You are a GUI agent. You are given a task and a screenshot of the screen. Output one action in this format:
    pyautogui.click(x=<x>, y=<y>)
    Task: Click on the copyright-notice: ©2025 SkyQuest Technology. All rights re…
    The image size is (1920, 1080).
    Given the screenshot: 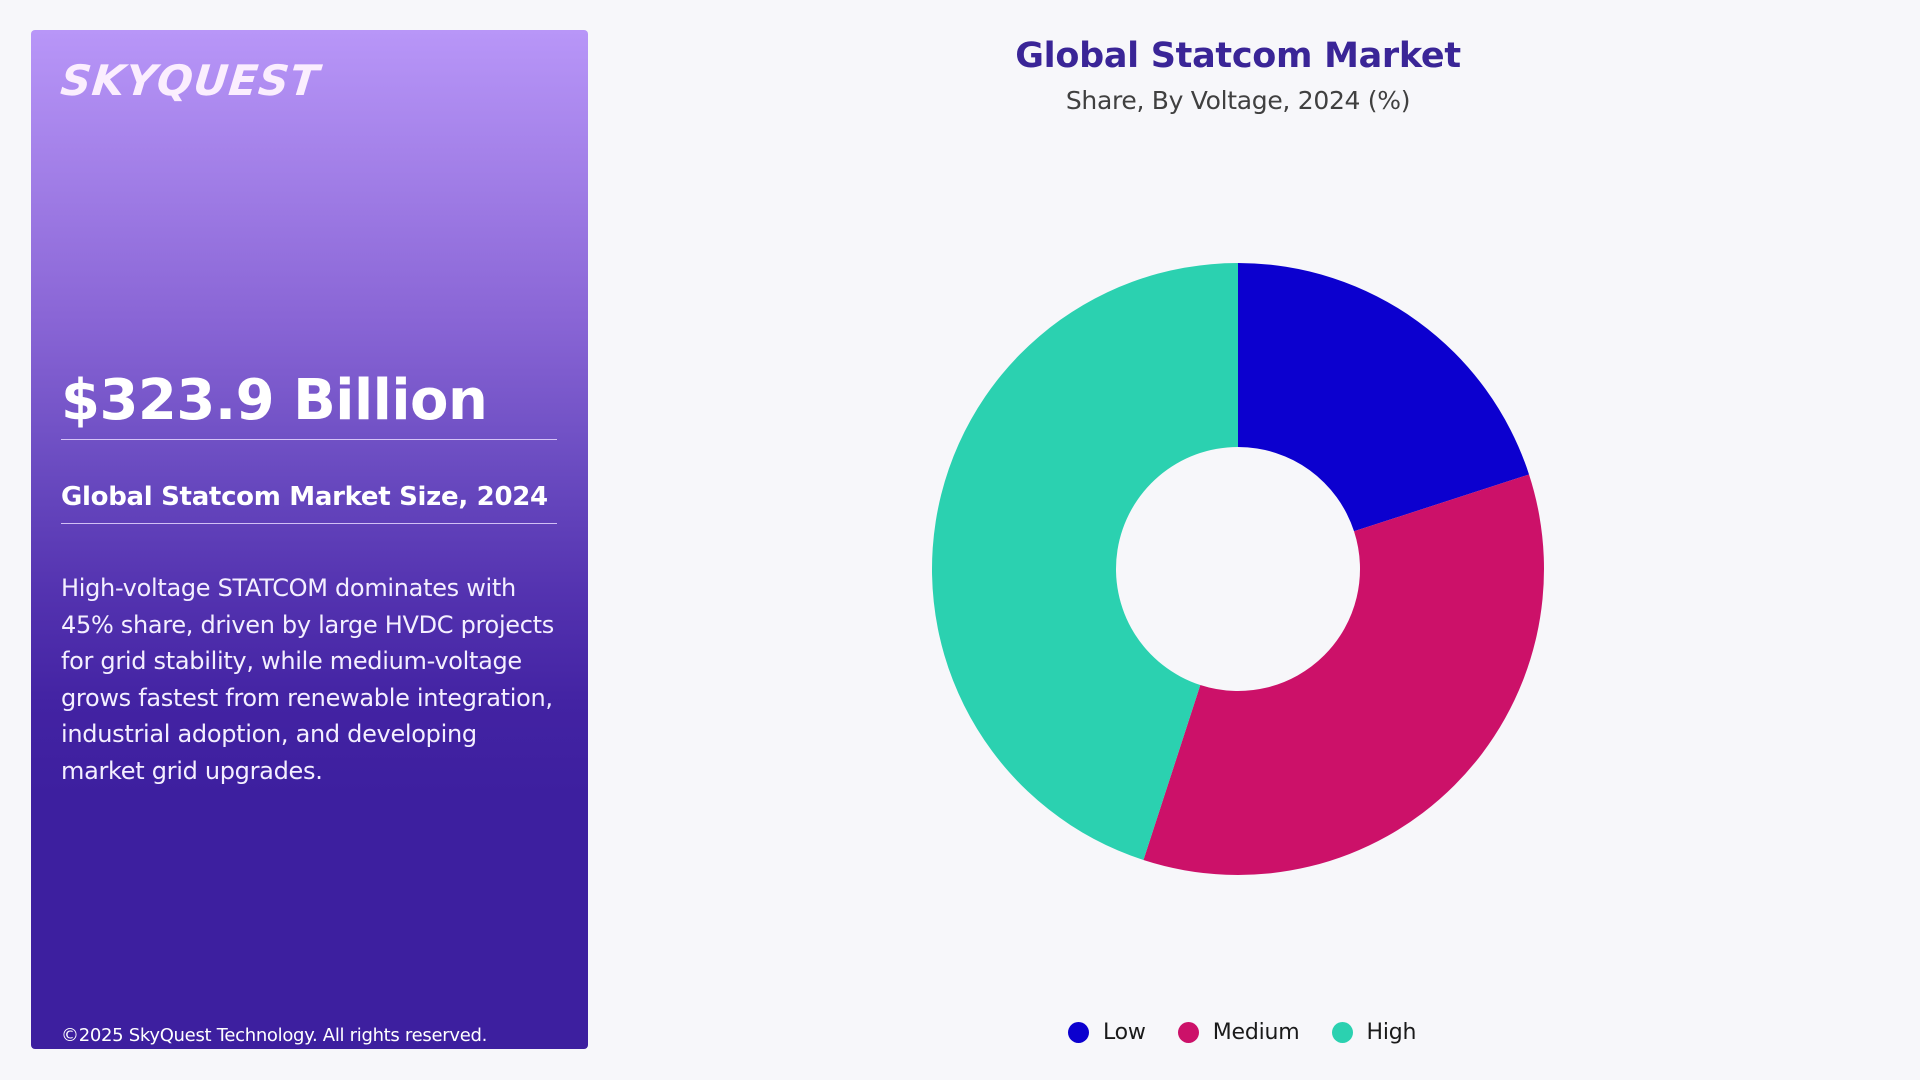 What is the action you would take?
    pyautogui.click(x=274, y=1035)
    